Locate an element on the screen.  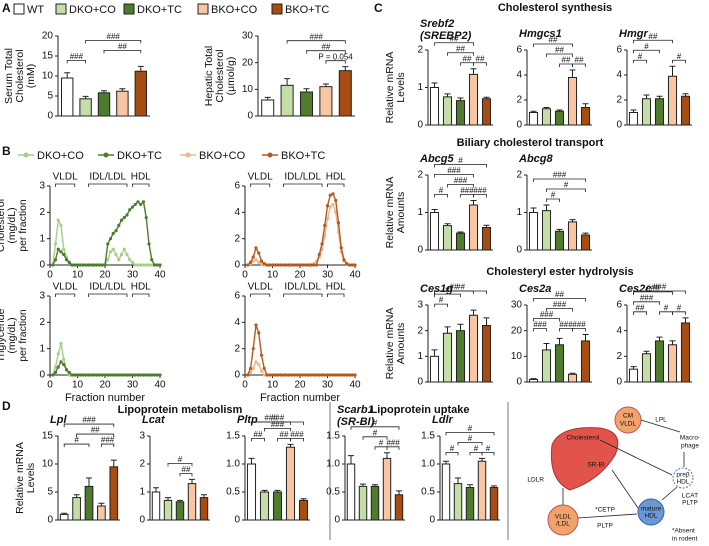
y-tick-label: 1.0 is located at coordinates (428, 464).